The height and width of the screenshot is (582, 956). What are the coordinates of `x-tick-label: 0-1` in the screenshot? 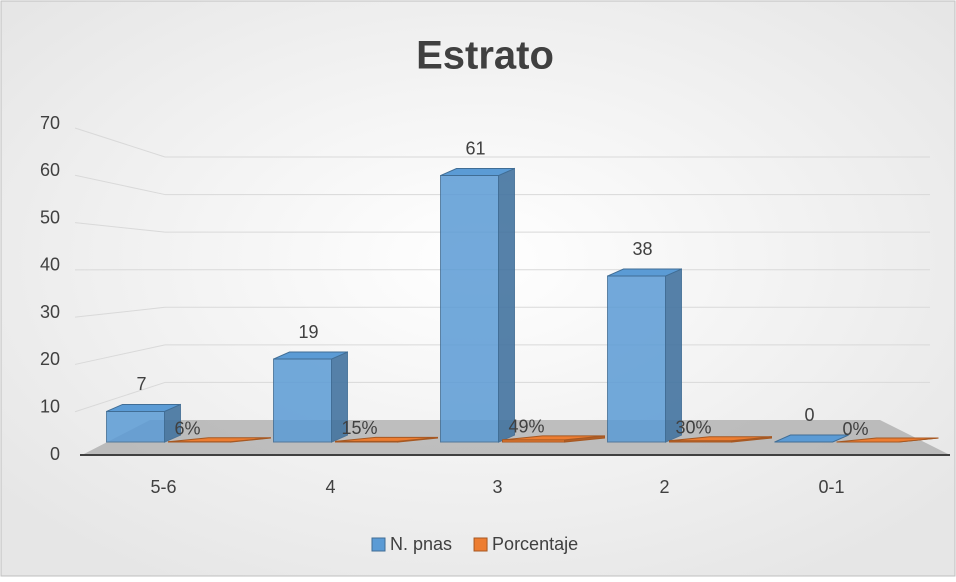 It's located at (831, 487).